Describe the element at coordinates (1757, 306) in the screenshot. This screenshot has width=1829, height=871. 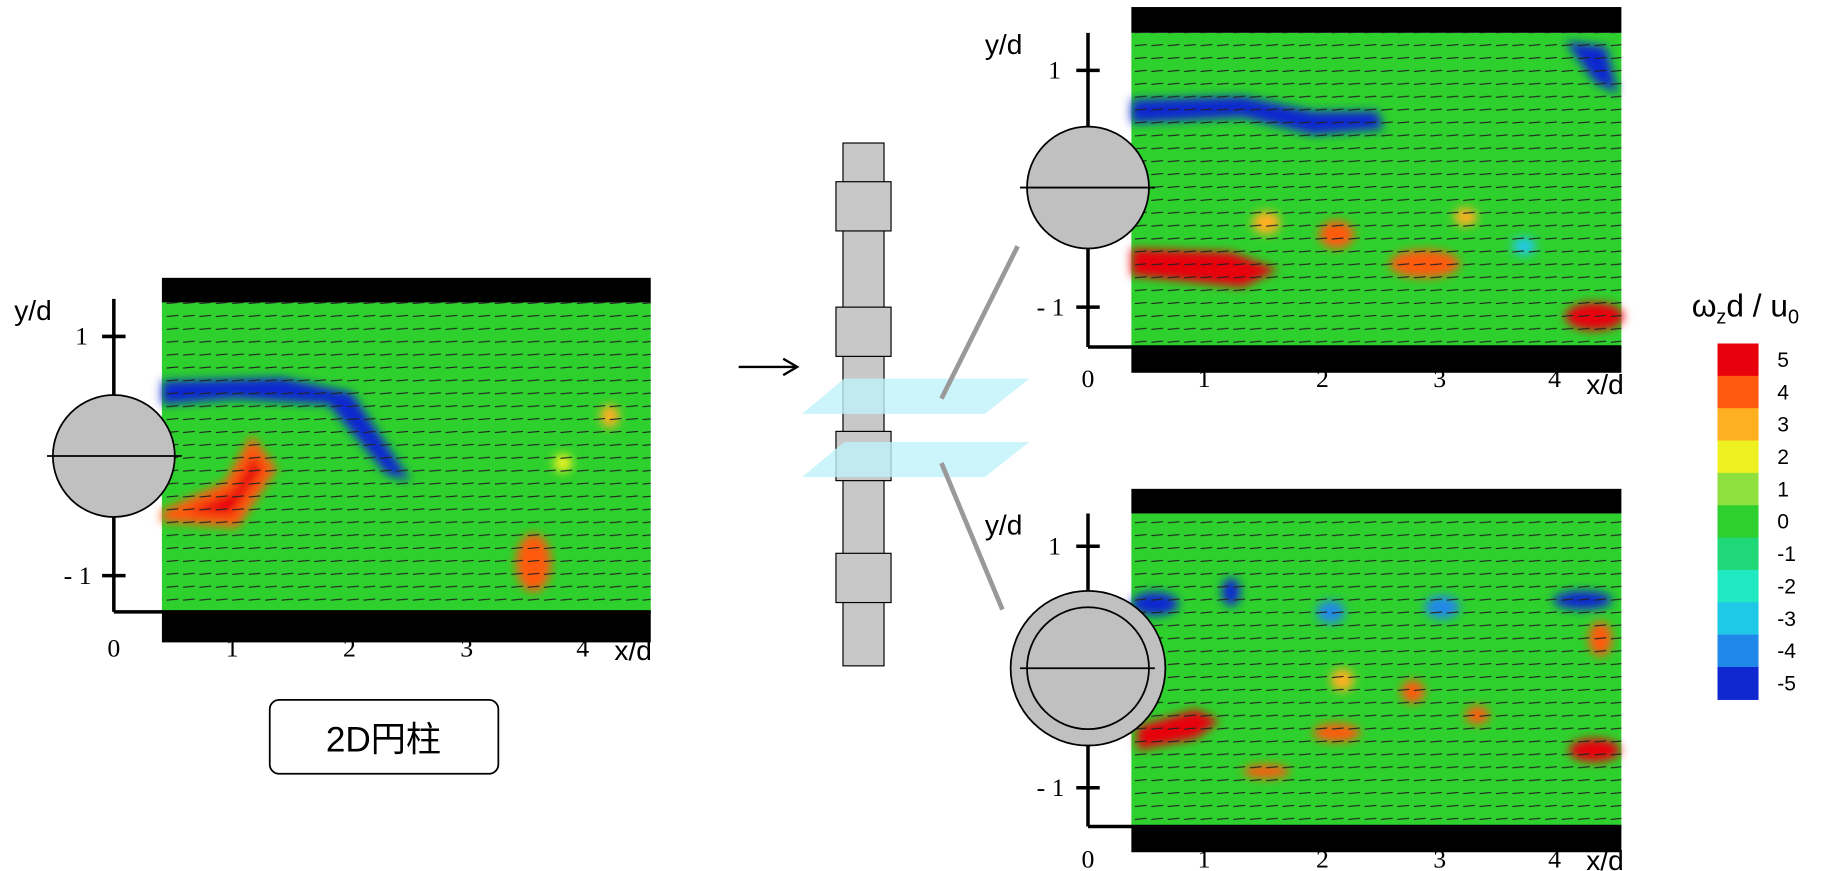
I see `colorbar-title-part: d / u` at that location.